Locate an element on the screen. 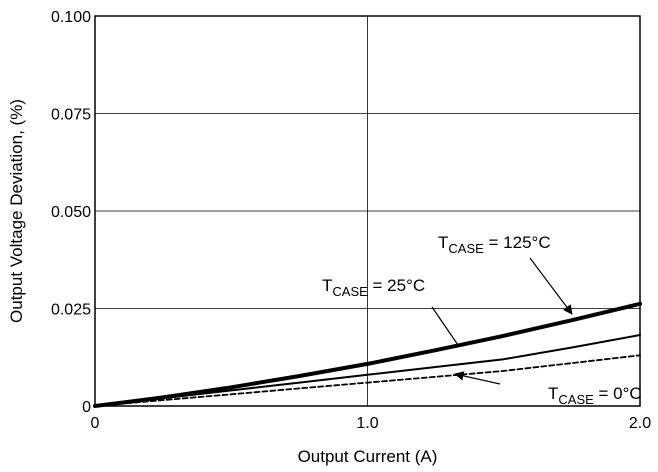 The width and height of the screenshot is (658, 472). x-tick-label-0: 0 is located at coordinates (95, 423).